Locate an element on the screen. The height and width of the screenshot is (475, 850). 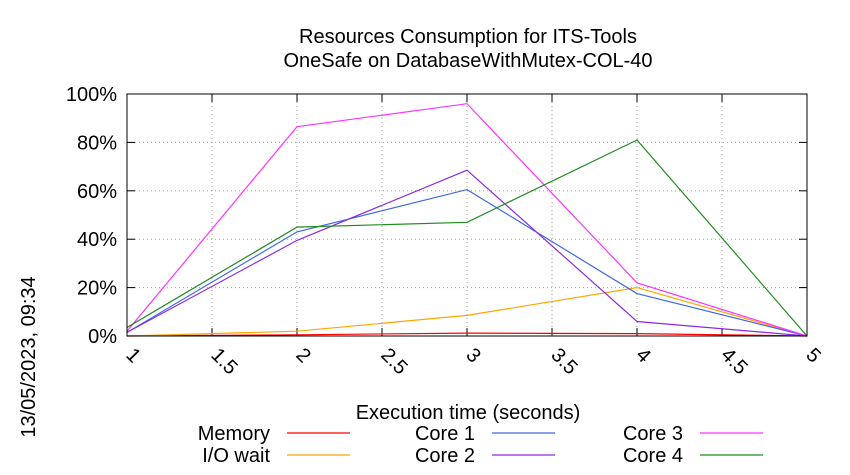
x-axis-label: Execution time (seconds) is located at coordinates (468, 413).